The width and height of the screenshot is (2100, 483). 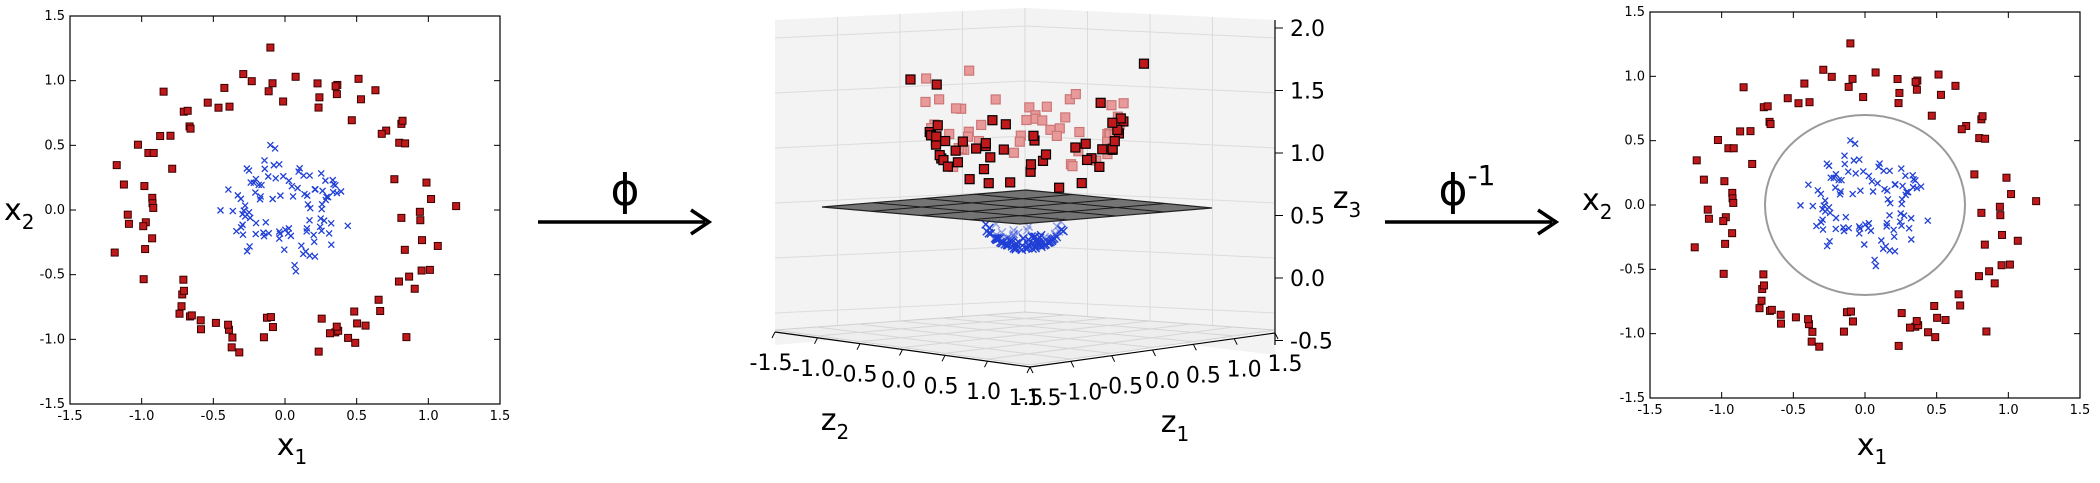 I want to click on z2-tick-label: -1.0, so click(x=813, y=369).